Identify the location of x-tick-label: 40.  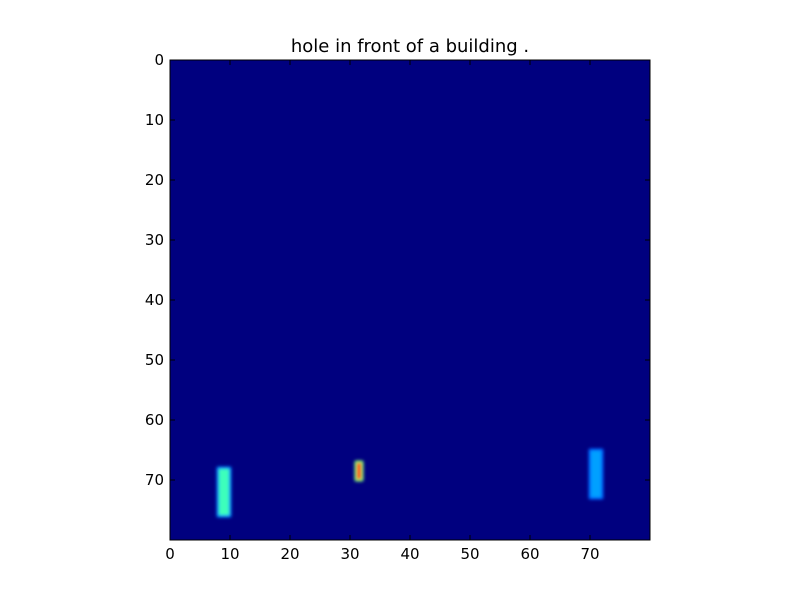
(409, 554).